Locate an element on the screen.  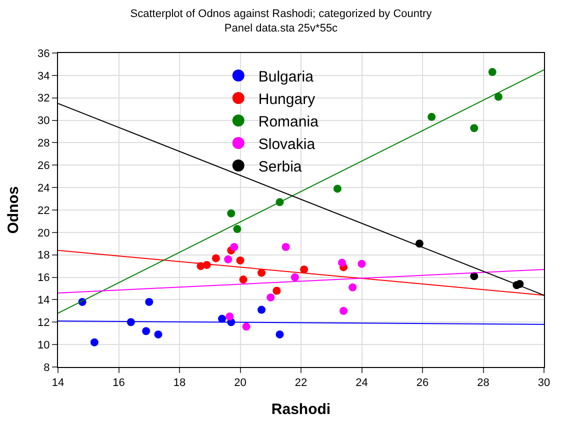
y-tick-label: 34 is located at coordinates (44, 76).